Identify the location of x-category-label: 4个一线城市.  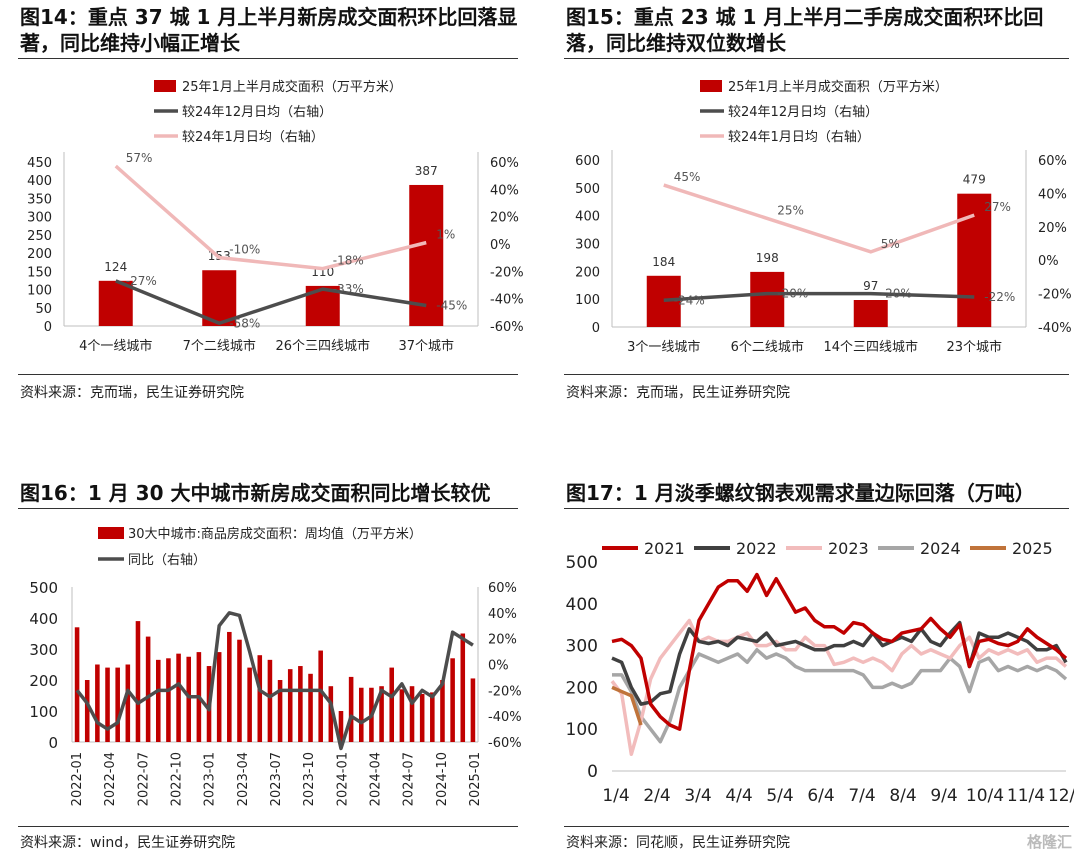
(115, 346).